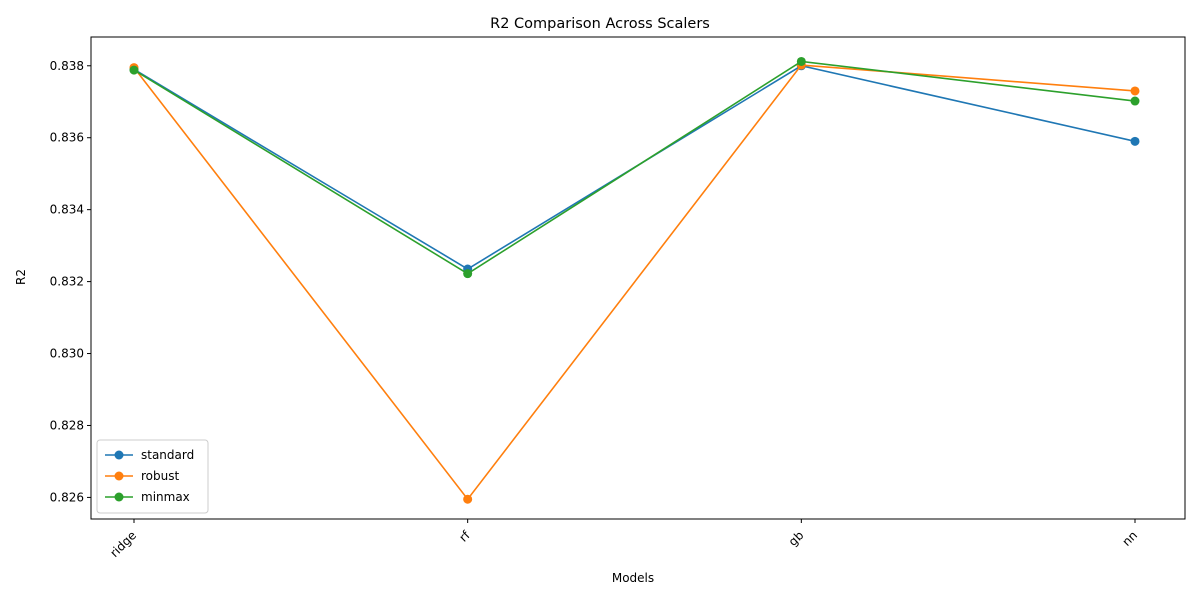  I want to click on y-tick-label: 0.836, so click(67, 138).